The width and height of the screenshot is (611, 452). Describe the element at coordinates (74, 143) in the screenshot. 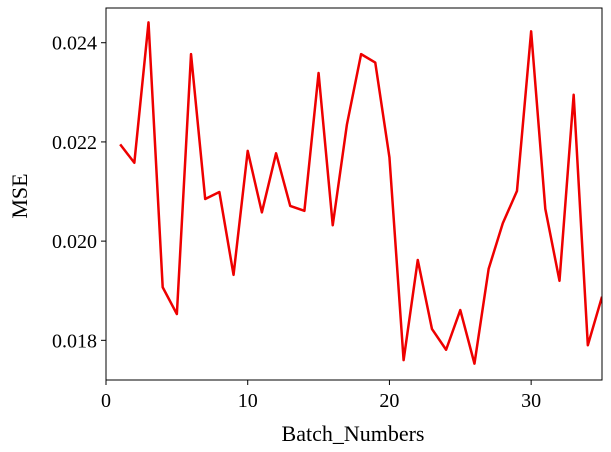

I see `y-tick-label: 0.022` at that location.